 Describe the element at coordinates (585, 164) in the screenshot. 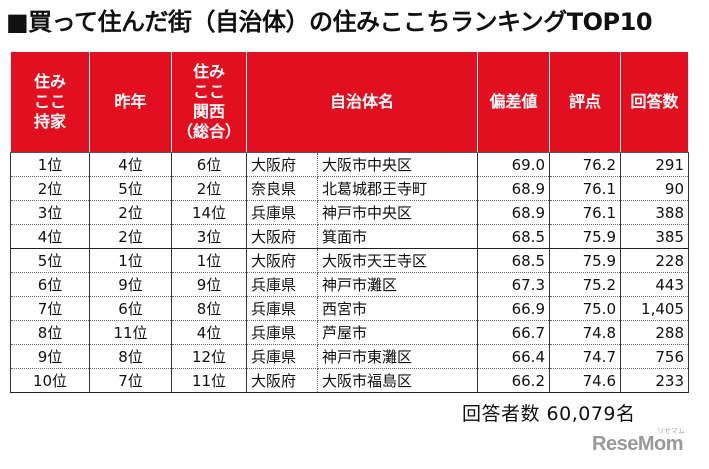

I see `cell-score: 76.2` at that location.